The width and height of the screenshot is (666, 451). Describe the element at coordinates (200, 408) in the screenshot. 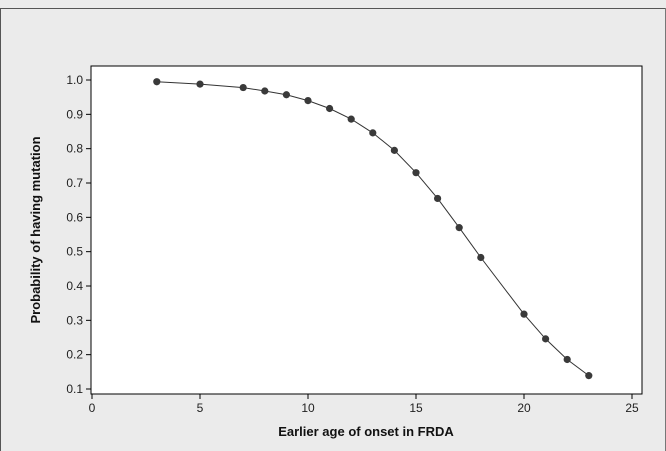

I see `x-tick-label: 5` at that location.